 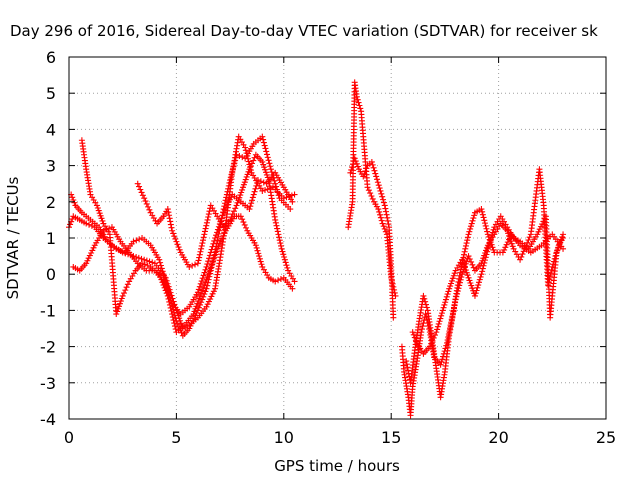 I want to click on y-tick-label: 5, so click(x=51, y=93).